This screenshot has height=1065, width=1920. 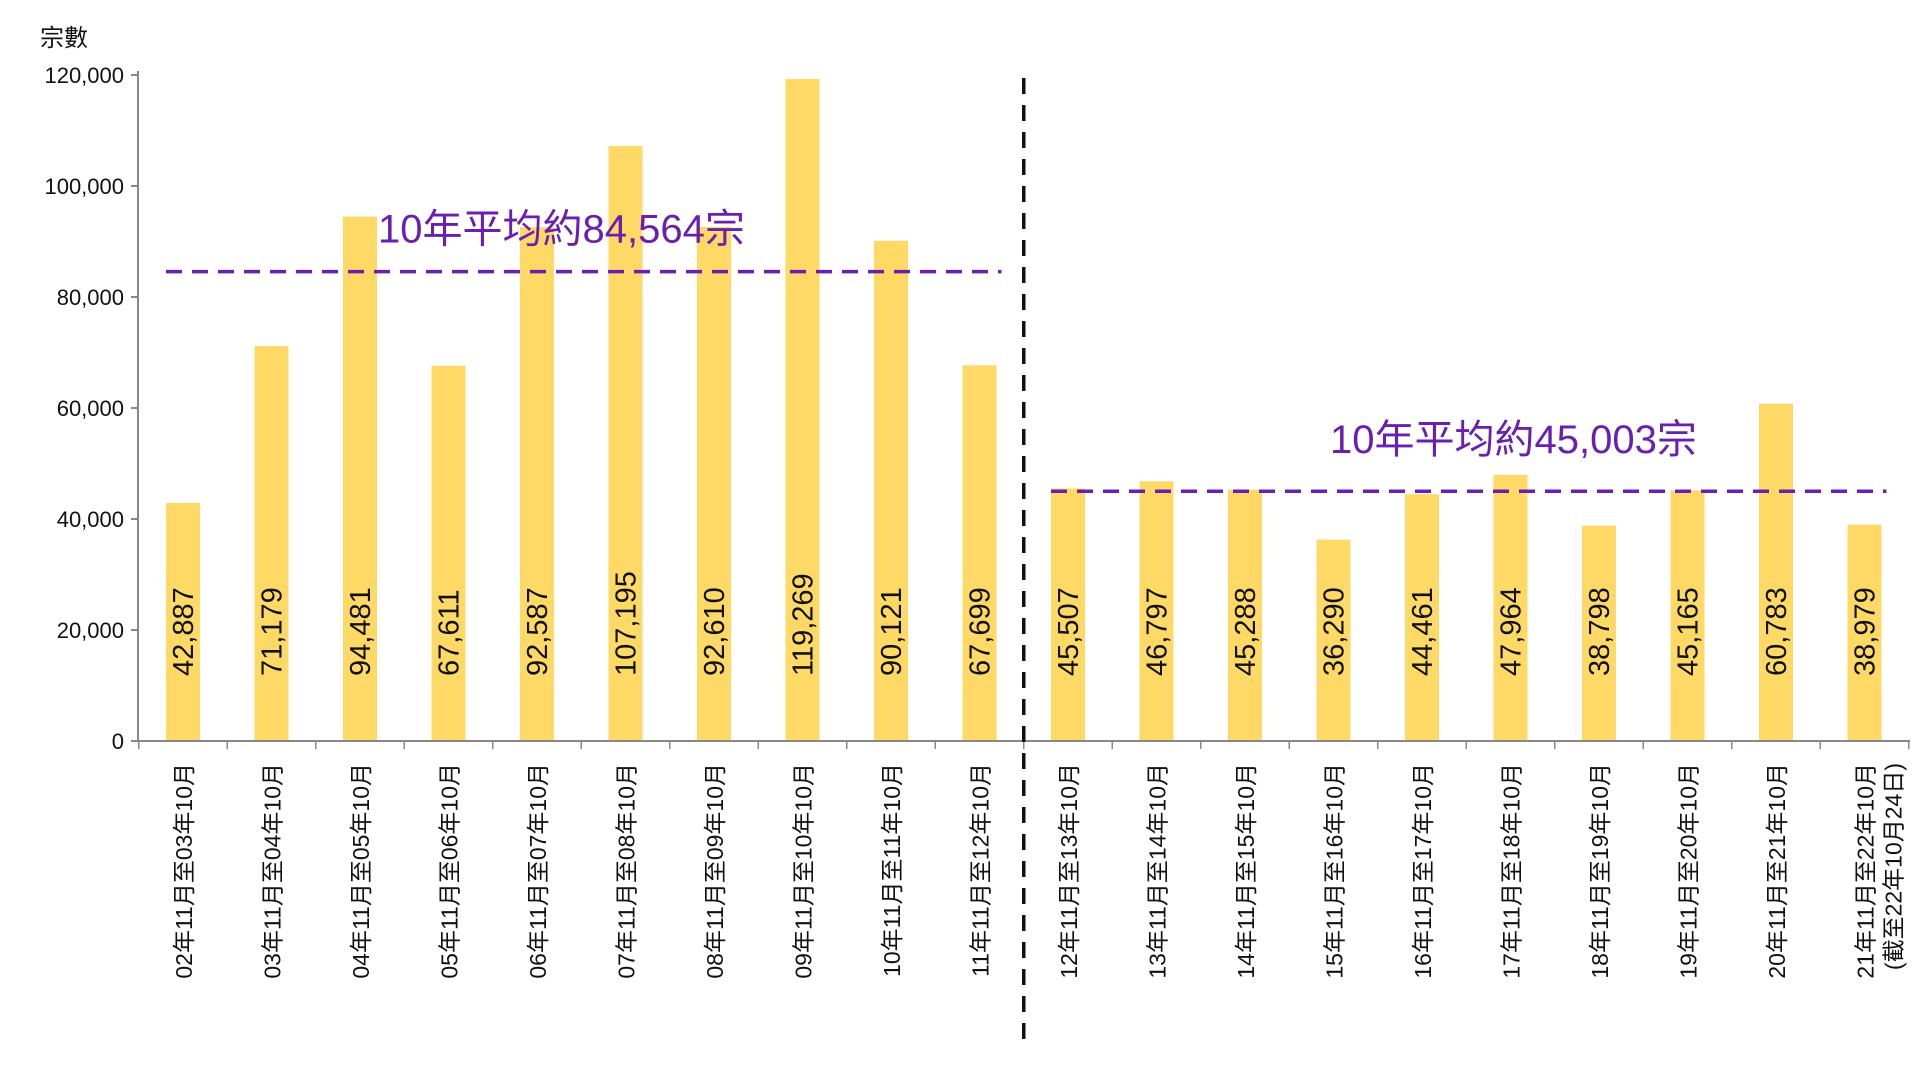 What do you see at coordinates (1512, 631) in the screenshot?
I see `bar-value-label: 47,964` at bounding box center [1512, 631].